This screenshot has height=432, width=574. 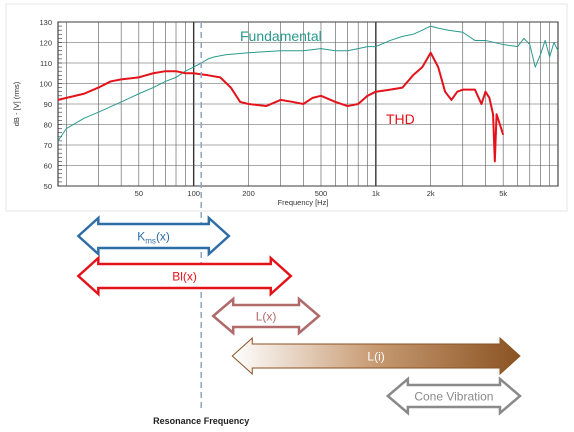 What do you see at coordinates (45, 43) in the screenshot?
I see `y-tick-label: 120` at bounding box center [45, 43].